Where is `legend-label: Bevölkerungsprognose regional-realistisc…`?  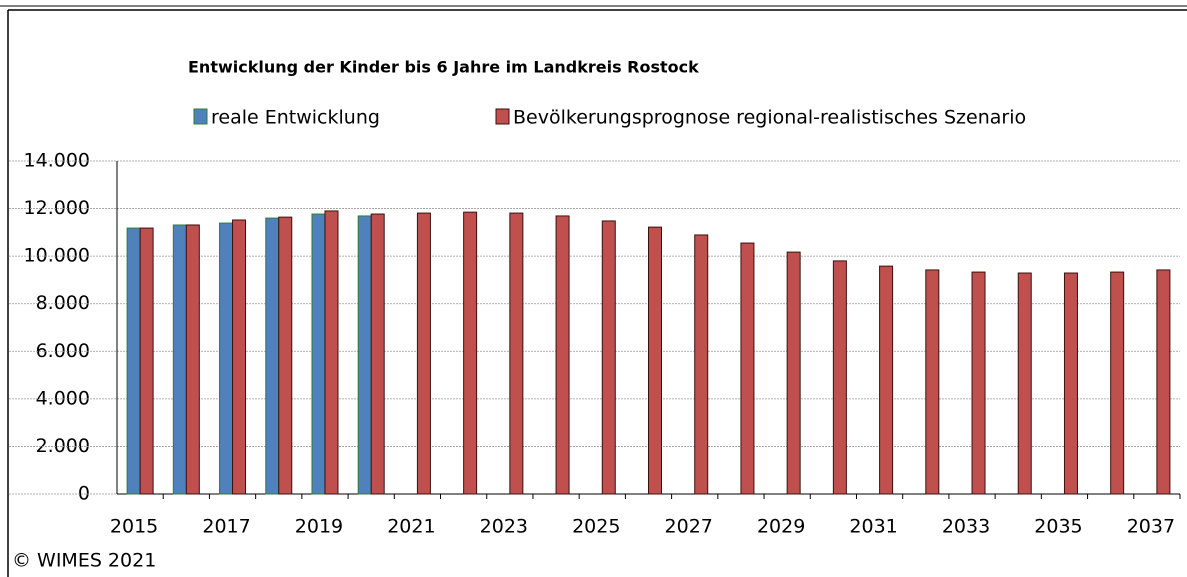 legend-label: Bevölkerungsprognose regional-realistisc… is located at coordinates (769, 118).